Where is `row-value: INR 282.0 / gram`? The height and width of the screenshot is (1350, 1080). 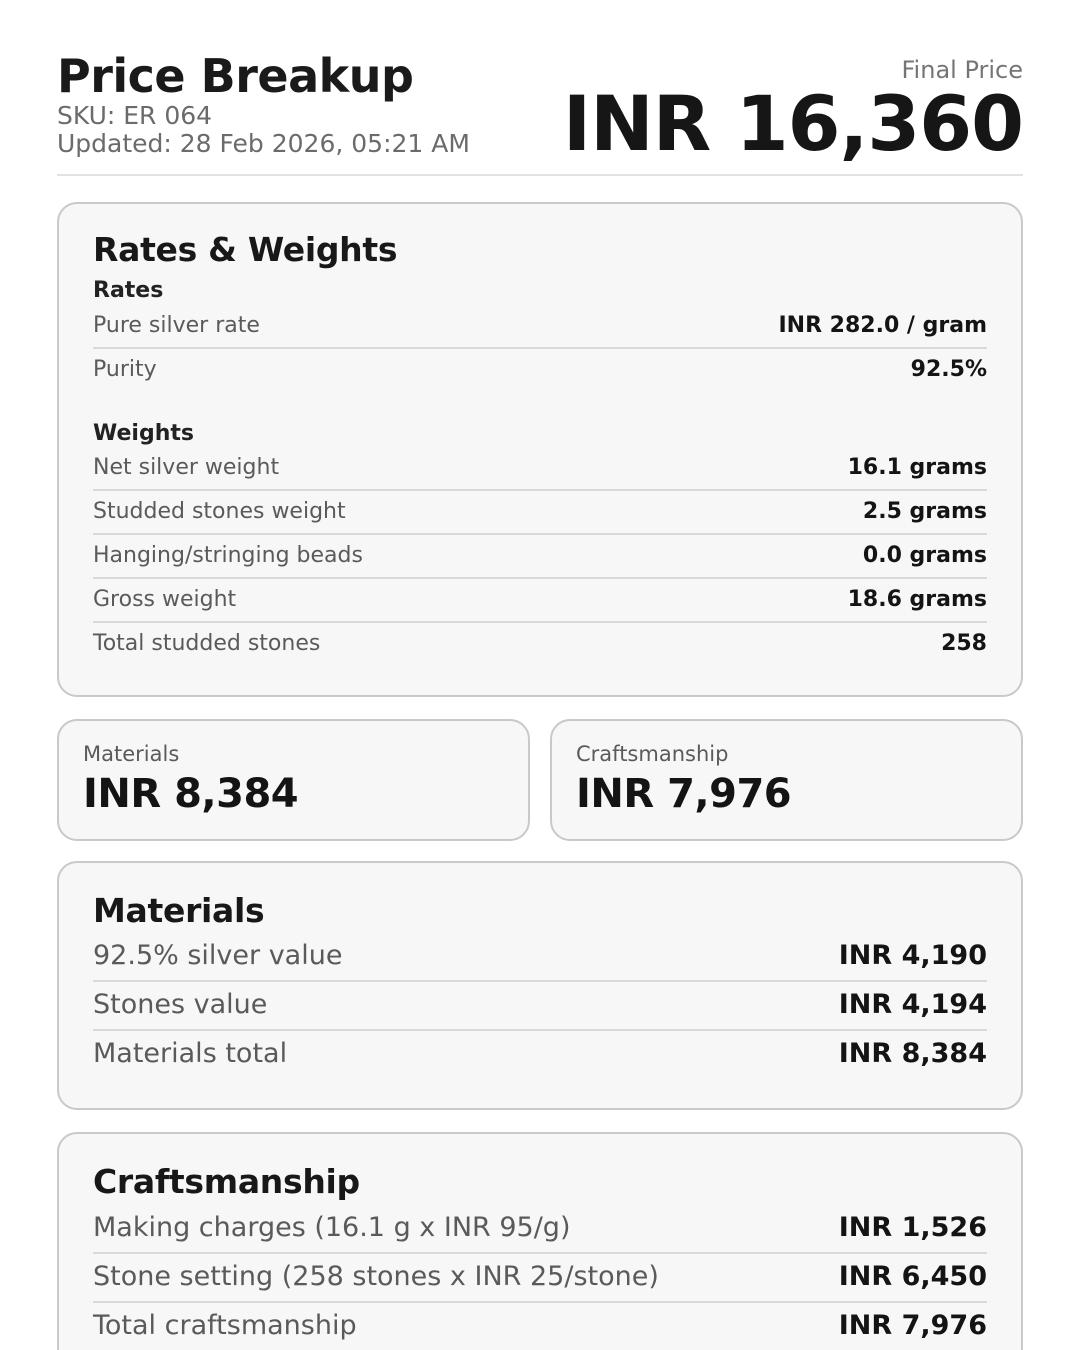
row-value: INR 282.0 / gram is located at coordinates (882, 325).